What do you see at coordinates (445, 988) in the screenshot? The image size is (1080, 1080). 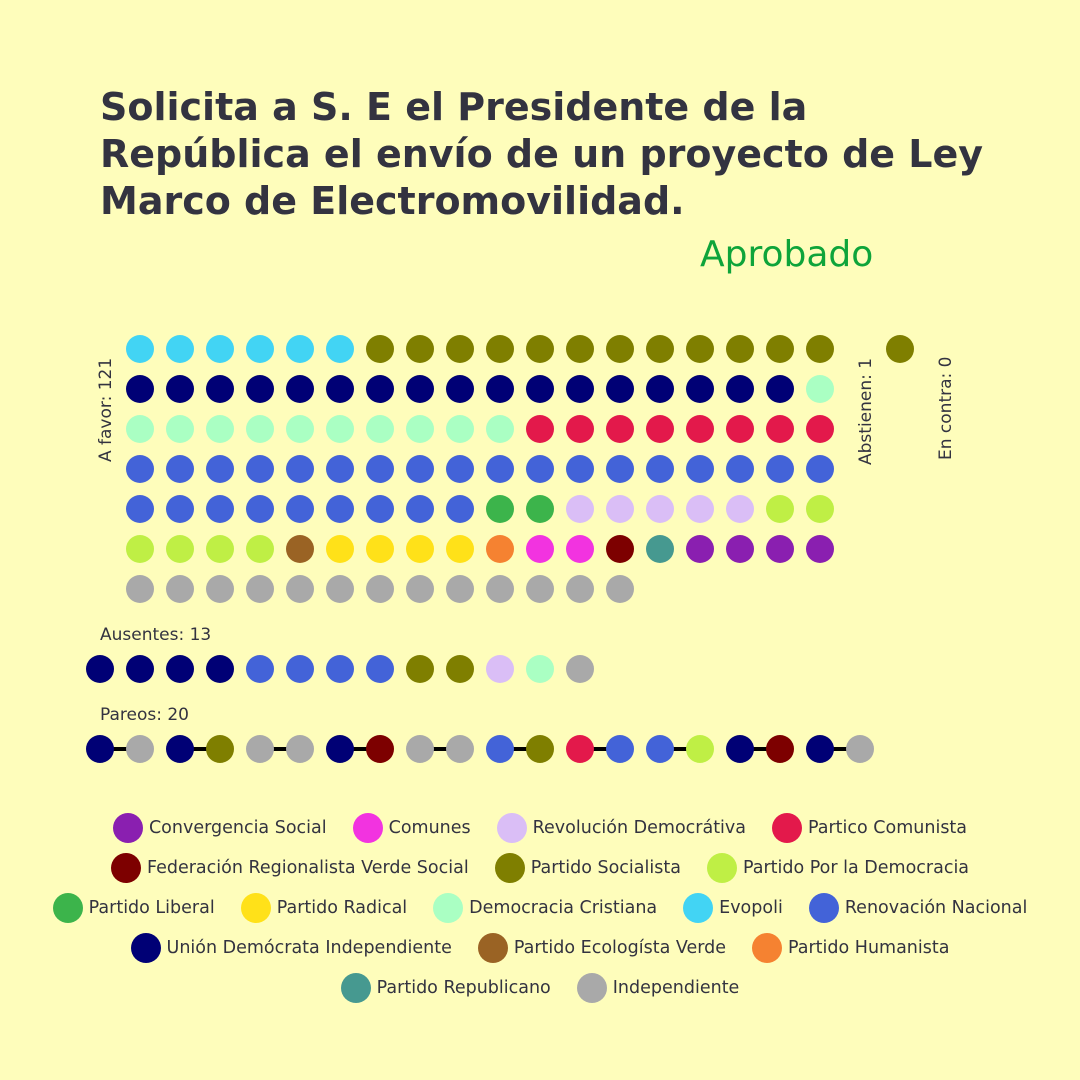 I see `legend-item: Partido Republicano` at bounding box center [445, 988].